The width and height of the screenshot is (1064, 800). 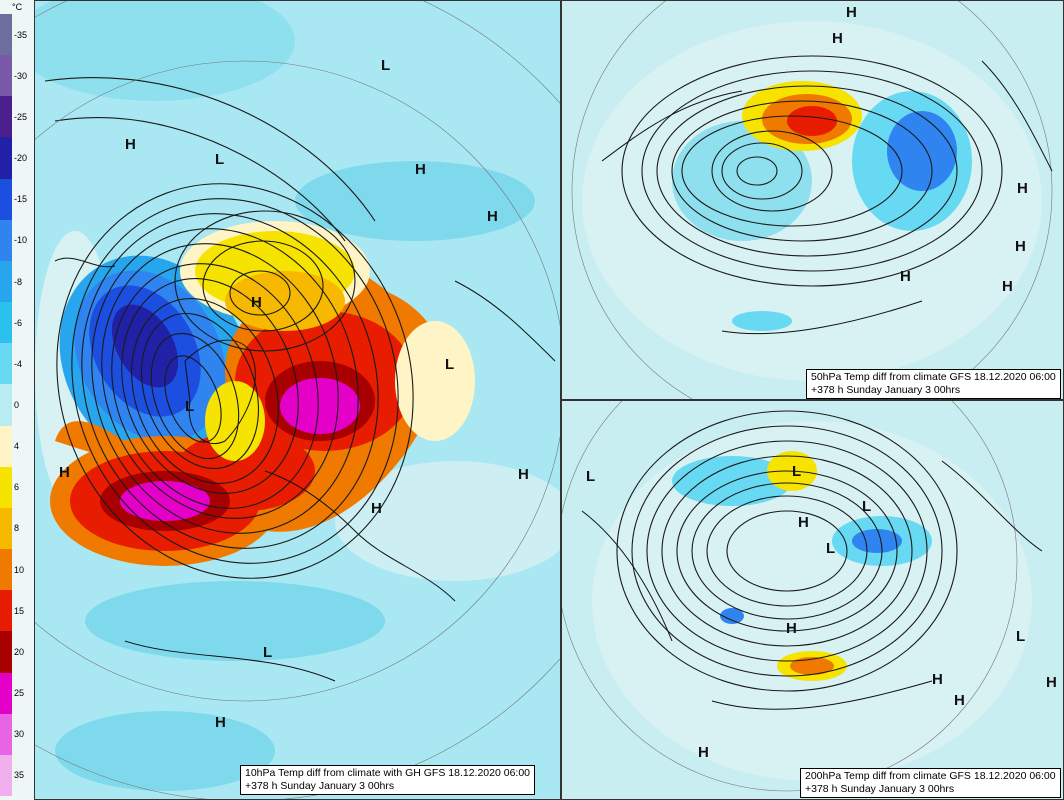 I want to click on legend-label: -25, so click(x=21, y=116).